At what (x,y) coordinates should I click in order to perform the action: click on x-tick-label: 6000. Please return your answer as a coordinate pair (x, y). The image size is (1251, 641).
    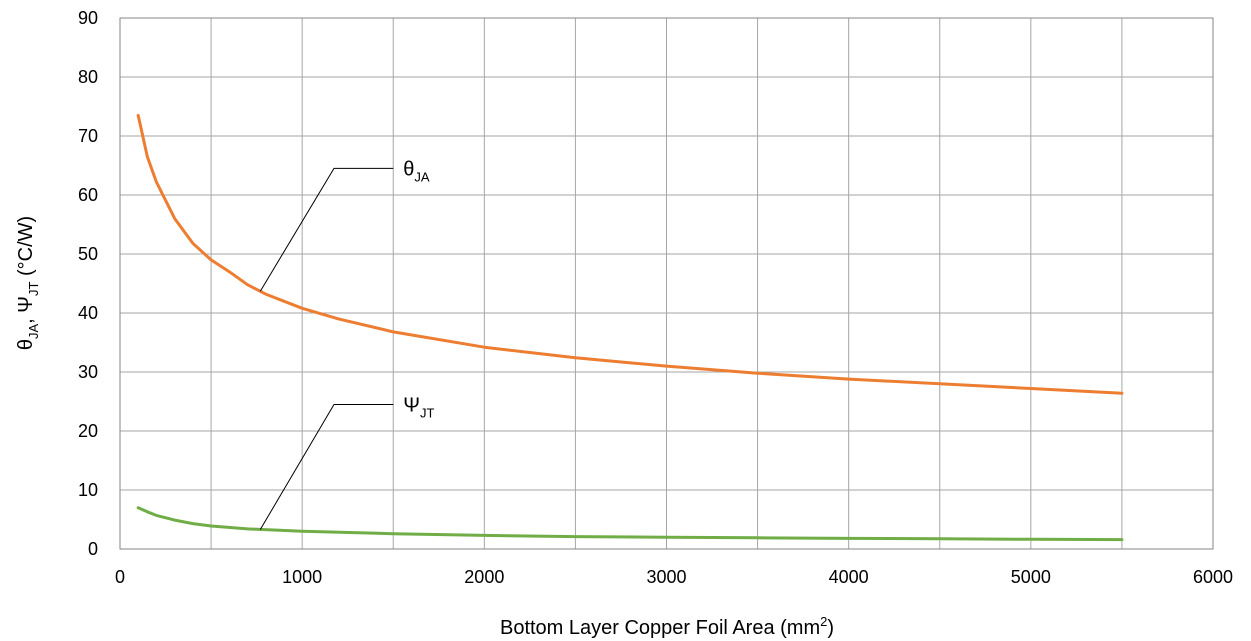
    Looking at the image, I should click on (1213, 577).